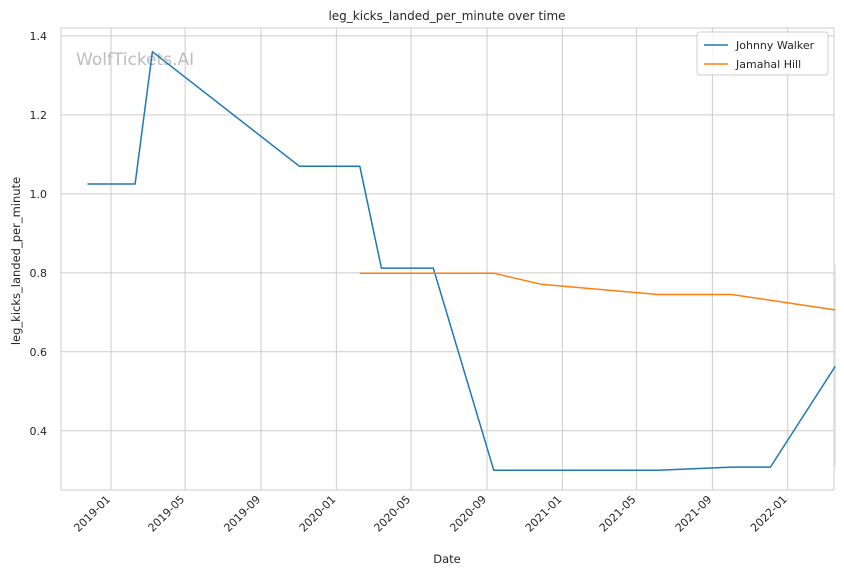 This screenshot has width=844, height=575. Describe the element at coordinates (39, 234) in the screenshot. I see `y-axis-ticks: 0.4 0.6 0.8 1.0 1.2 1.4` at that location.